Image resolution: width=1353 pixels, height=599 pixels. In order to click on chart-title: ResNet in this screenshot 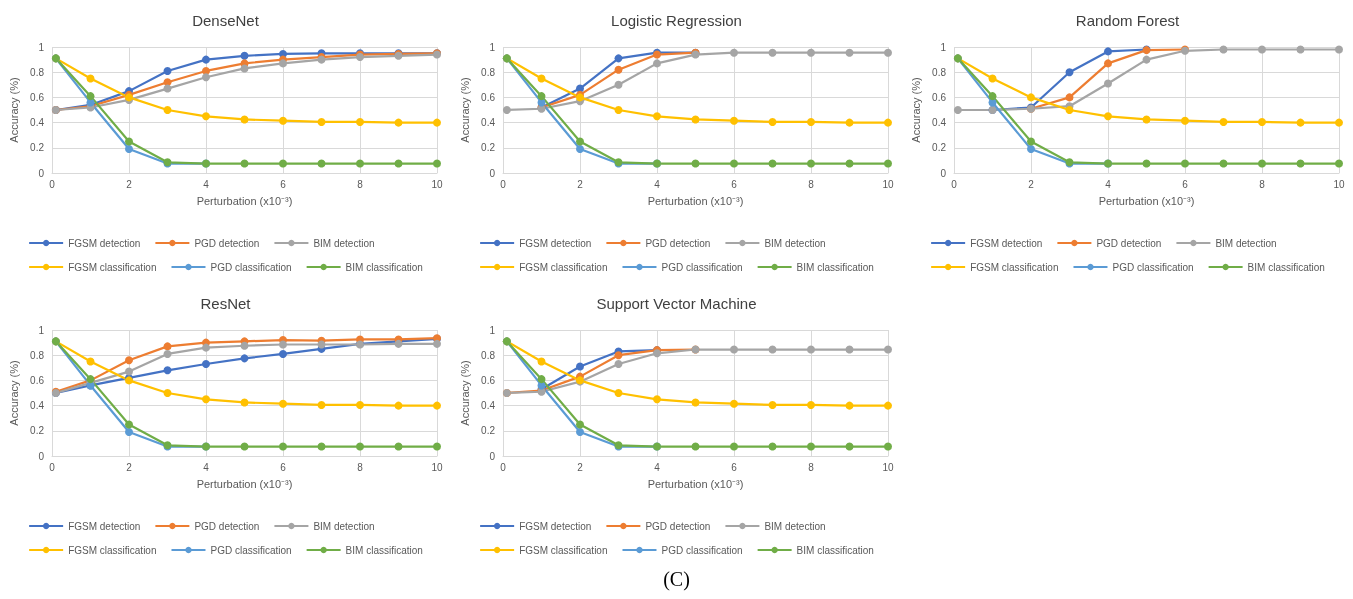, I will do `click(226, 303)`.